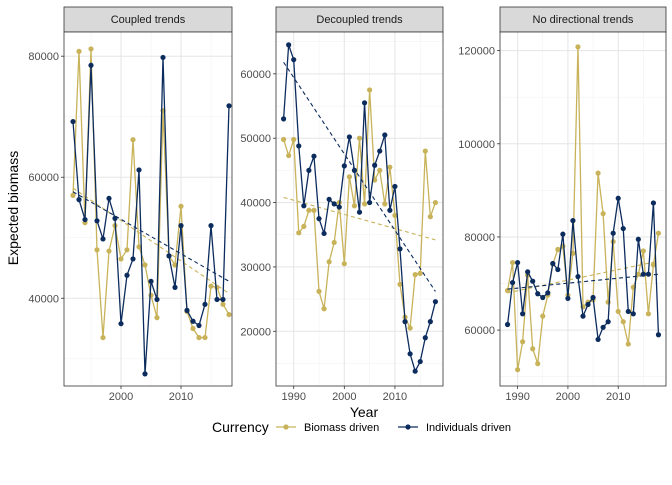  I want to click on trend-line-biomass, so click(151, 240).